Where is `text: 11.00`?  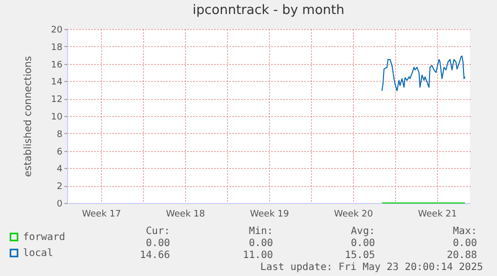 text: 11.00 is located at coordinates (257, 255).